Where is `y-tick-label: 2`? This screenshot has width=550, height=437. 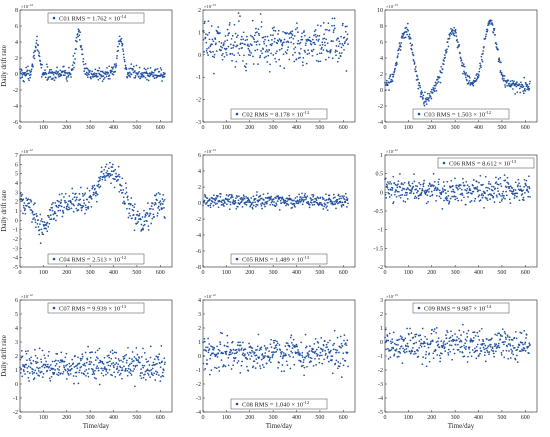
y-tick-label: 2 is located at coordinates (199, 188).